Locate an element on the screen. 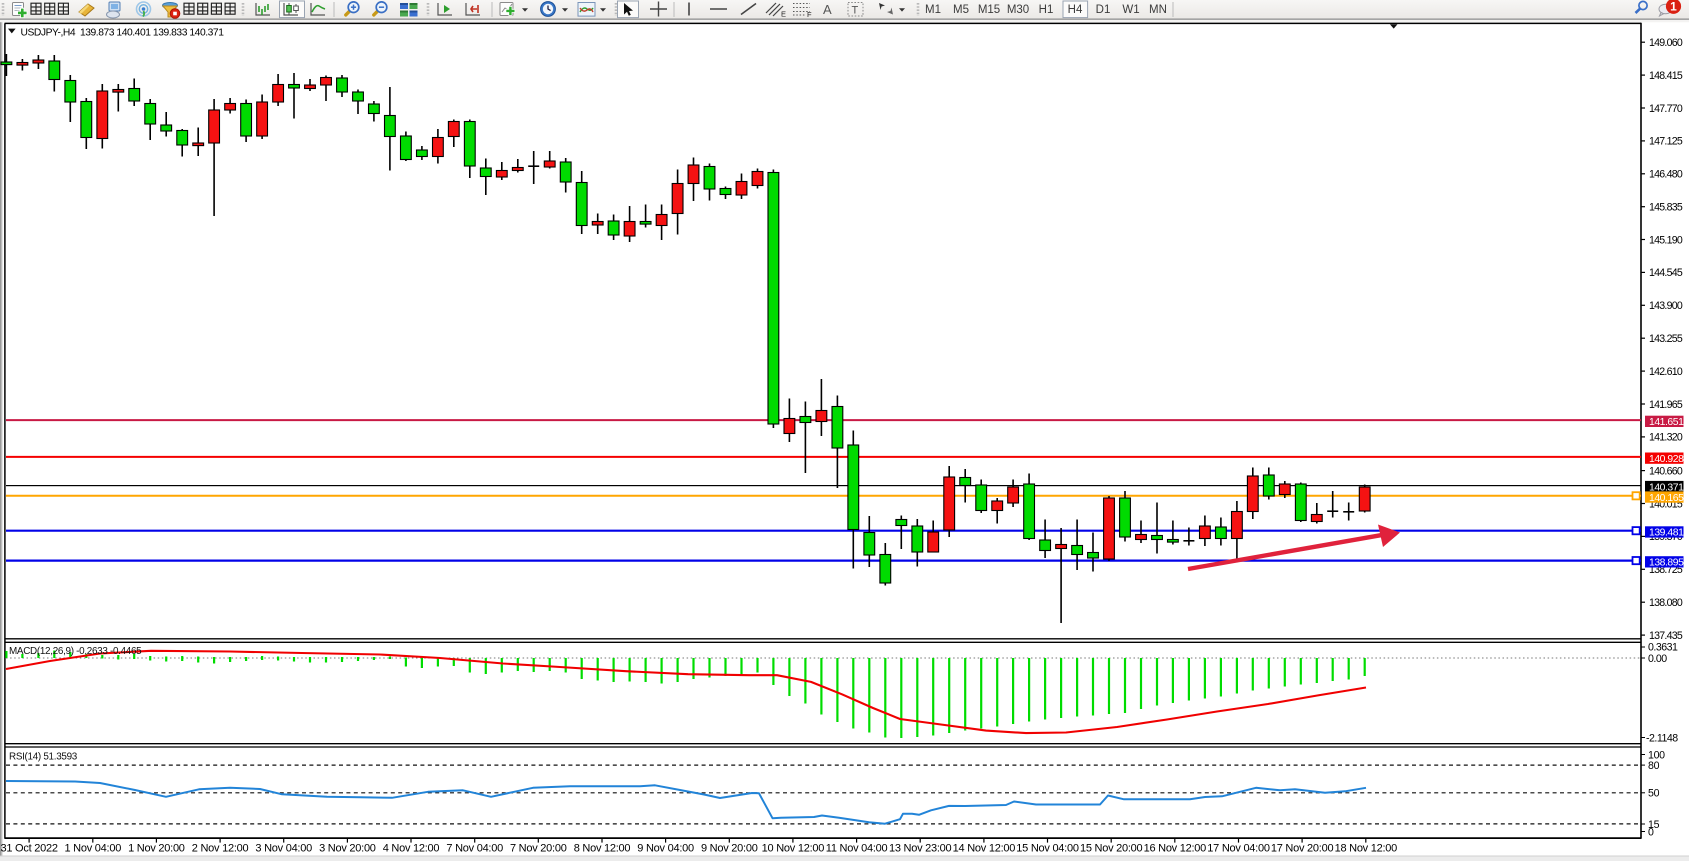  svg-text: 141.651 is located at coordinates (1666, 422).